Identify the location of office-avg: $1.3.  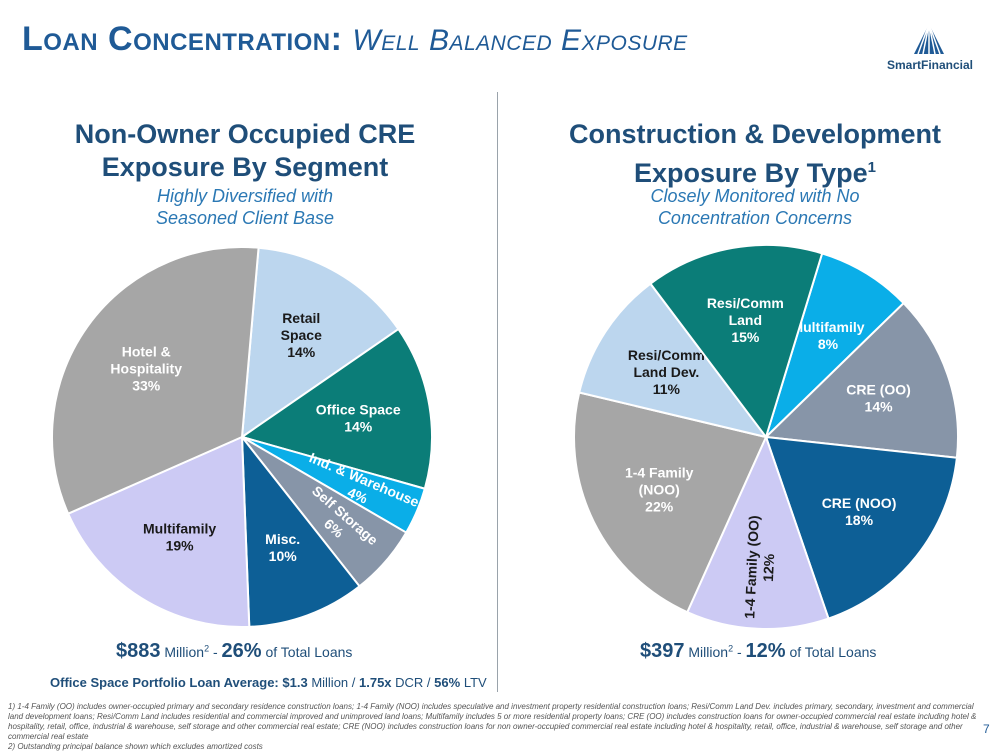
(295, 682).